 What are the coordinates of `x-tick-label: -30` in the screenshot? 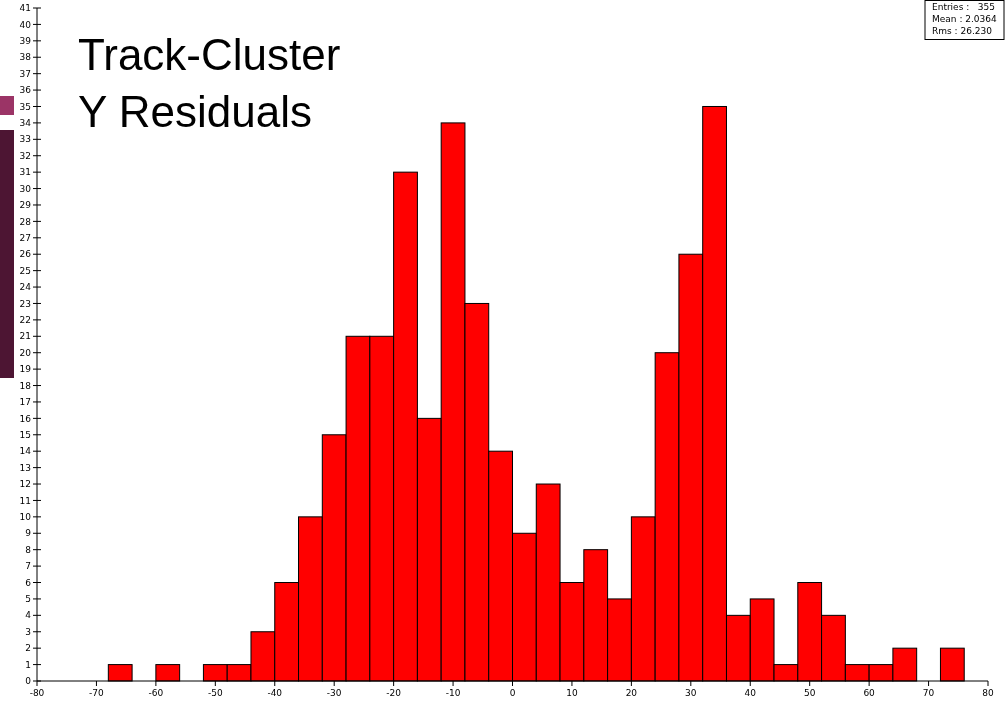 It's located at (334, 693).